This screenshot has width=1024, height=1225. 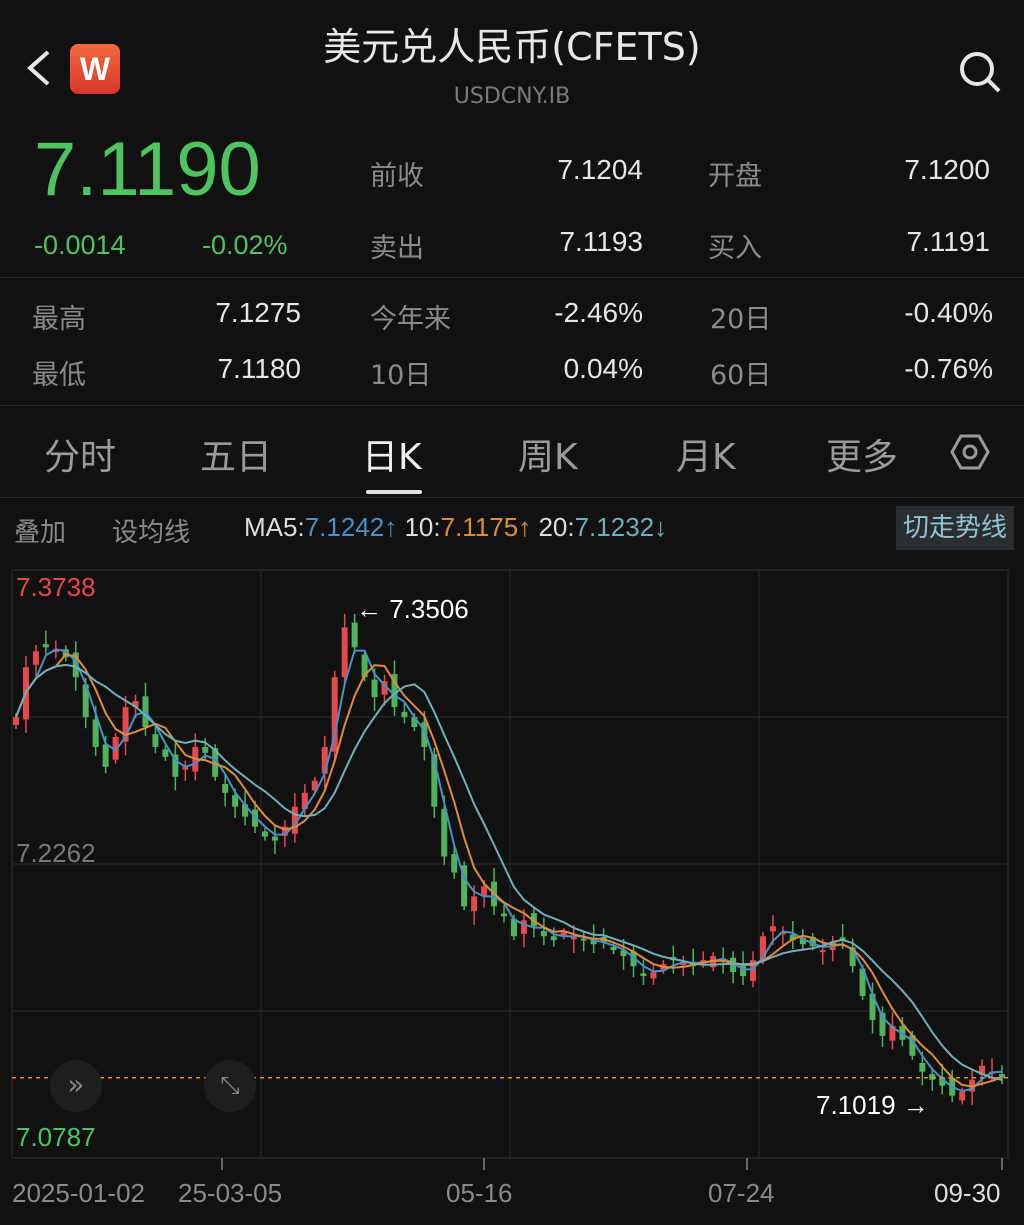 I want to click on high-annotation: ← 7.3506, so click(x=412, y=609).